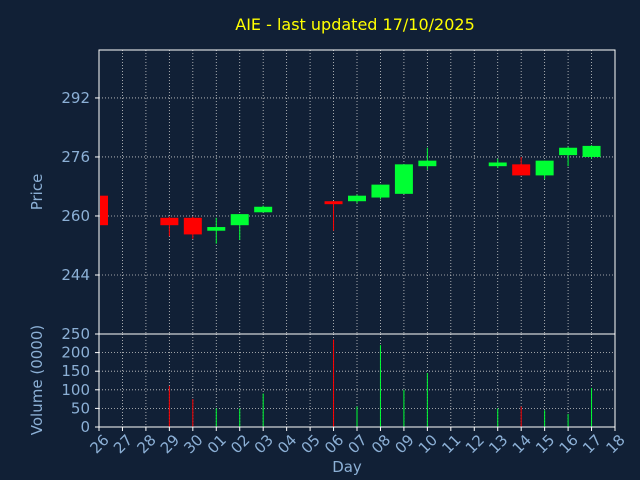  Describe the element at coordinates (75, 390) in the screenshot. I see `volume-ytick-label: 100` at that location.